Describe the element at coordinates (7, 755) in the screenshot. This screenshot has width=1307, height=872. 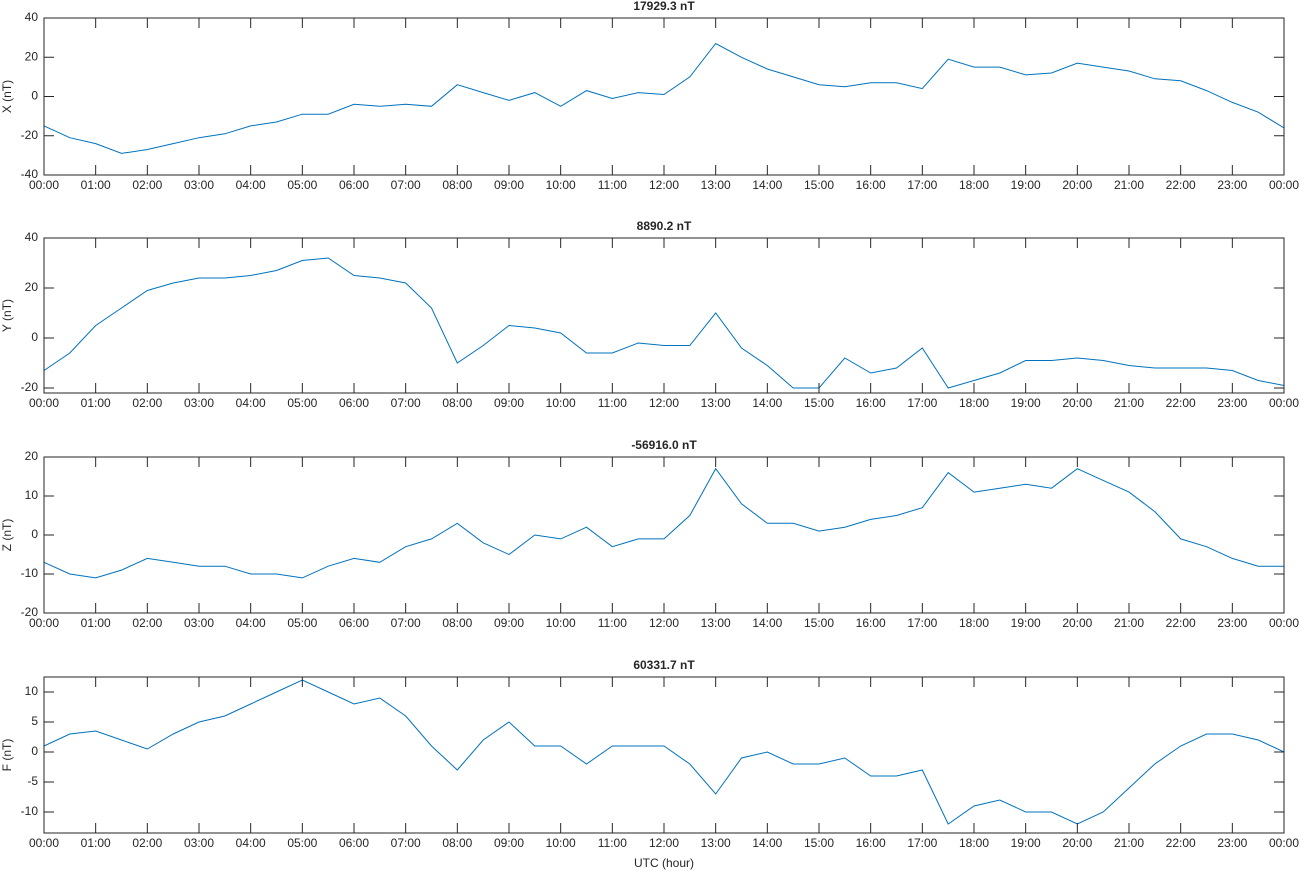
I see `y-axis-label: F (nT)` at that location.